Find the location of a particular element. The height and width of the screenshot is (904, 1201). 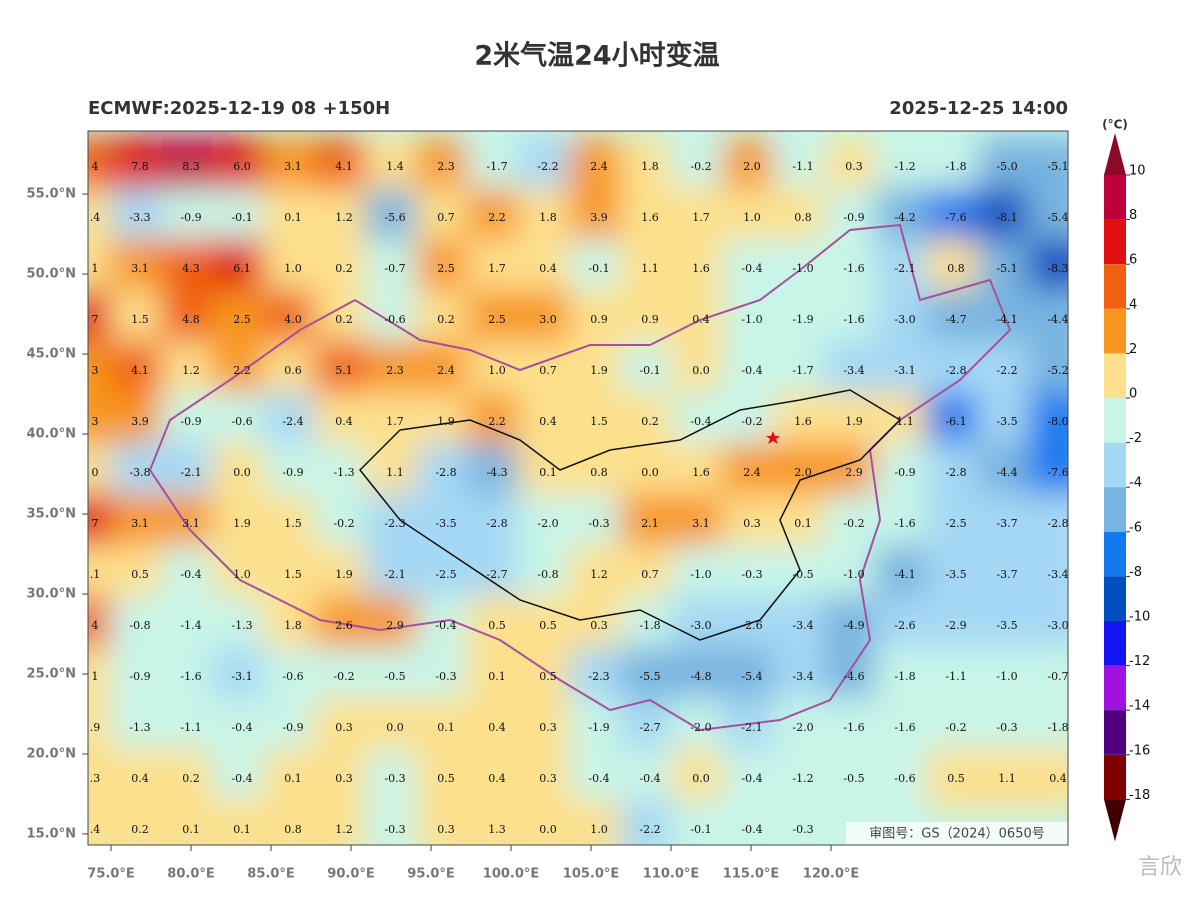

grid-value: -3.0 is located at coordinates (700, 625).